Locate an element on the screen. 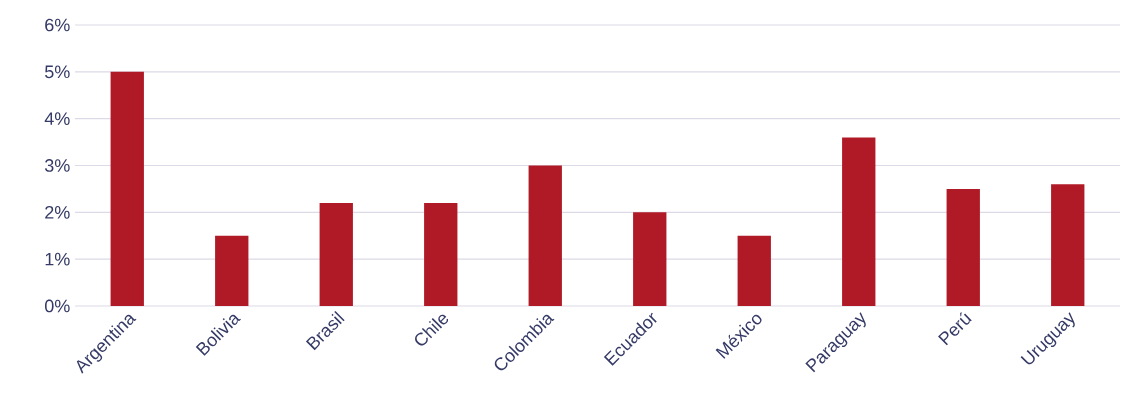  y-tick-label: 3% is located at coordinates (57, 165).